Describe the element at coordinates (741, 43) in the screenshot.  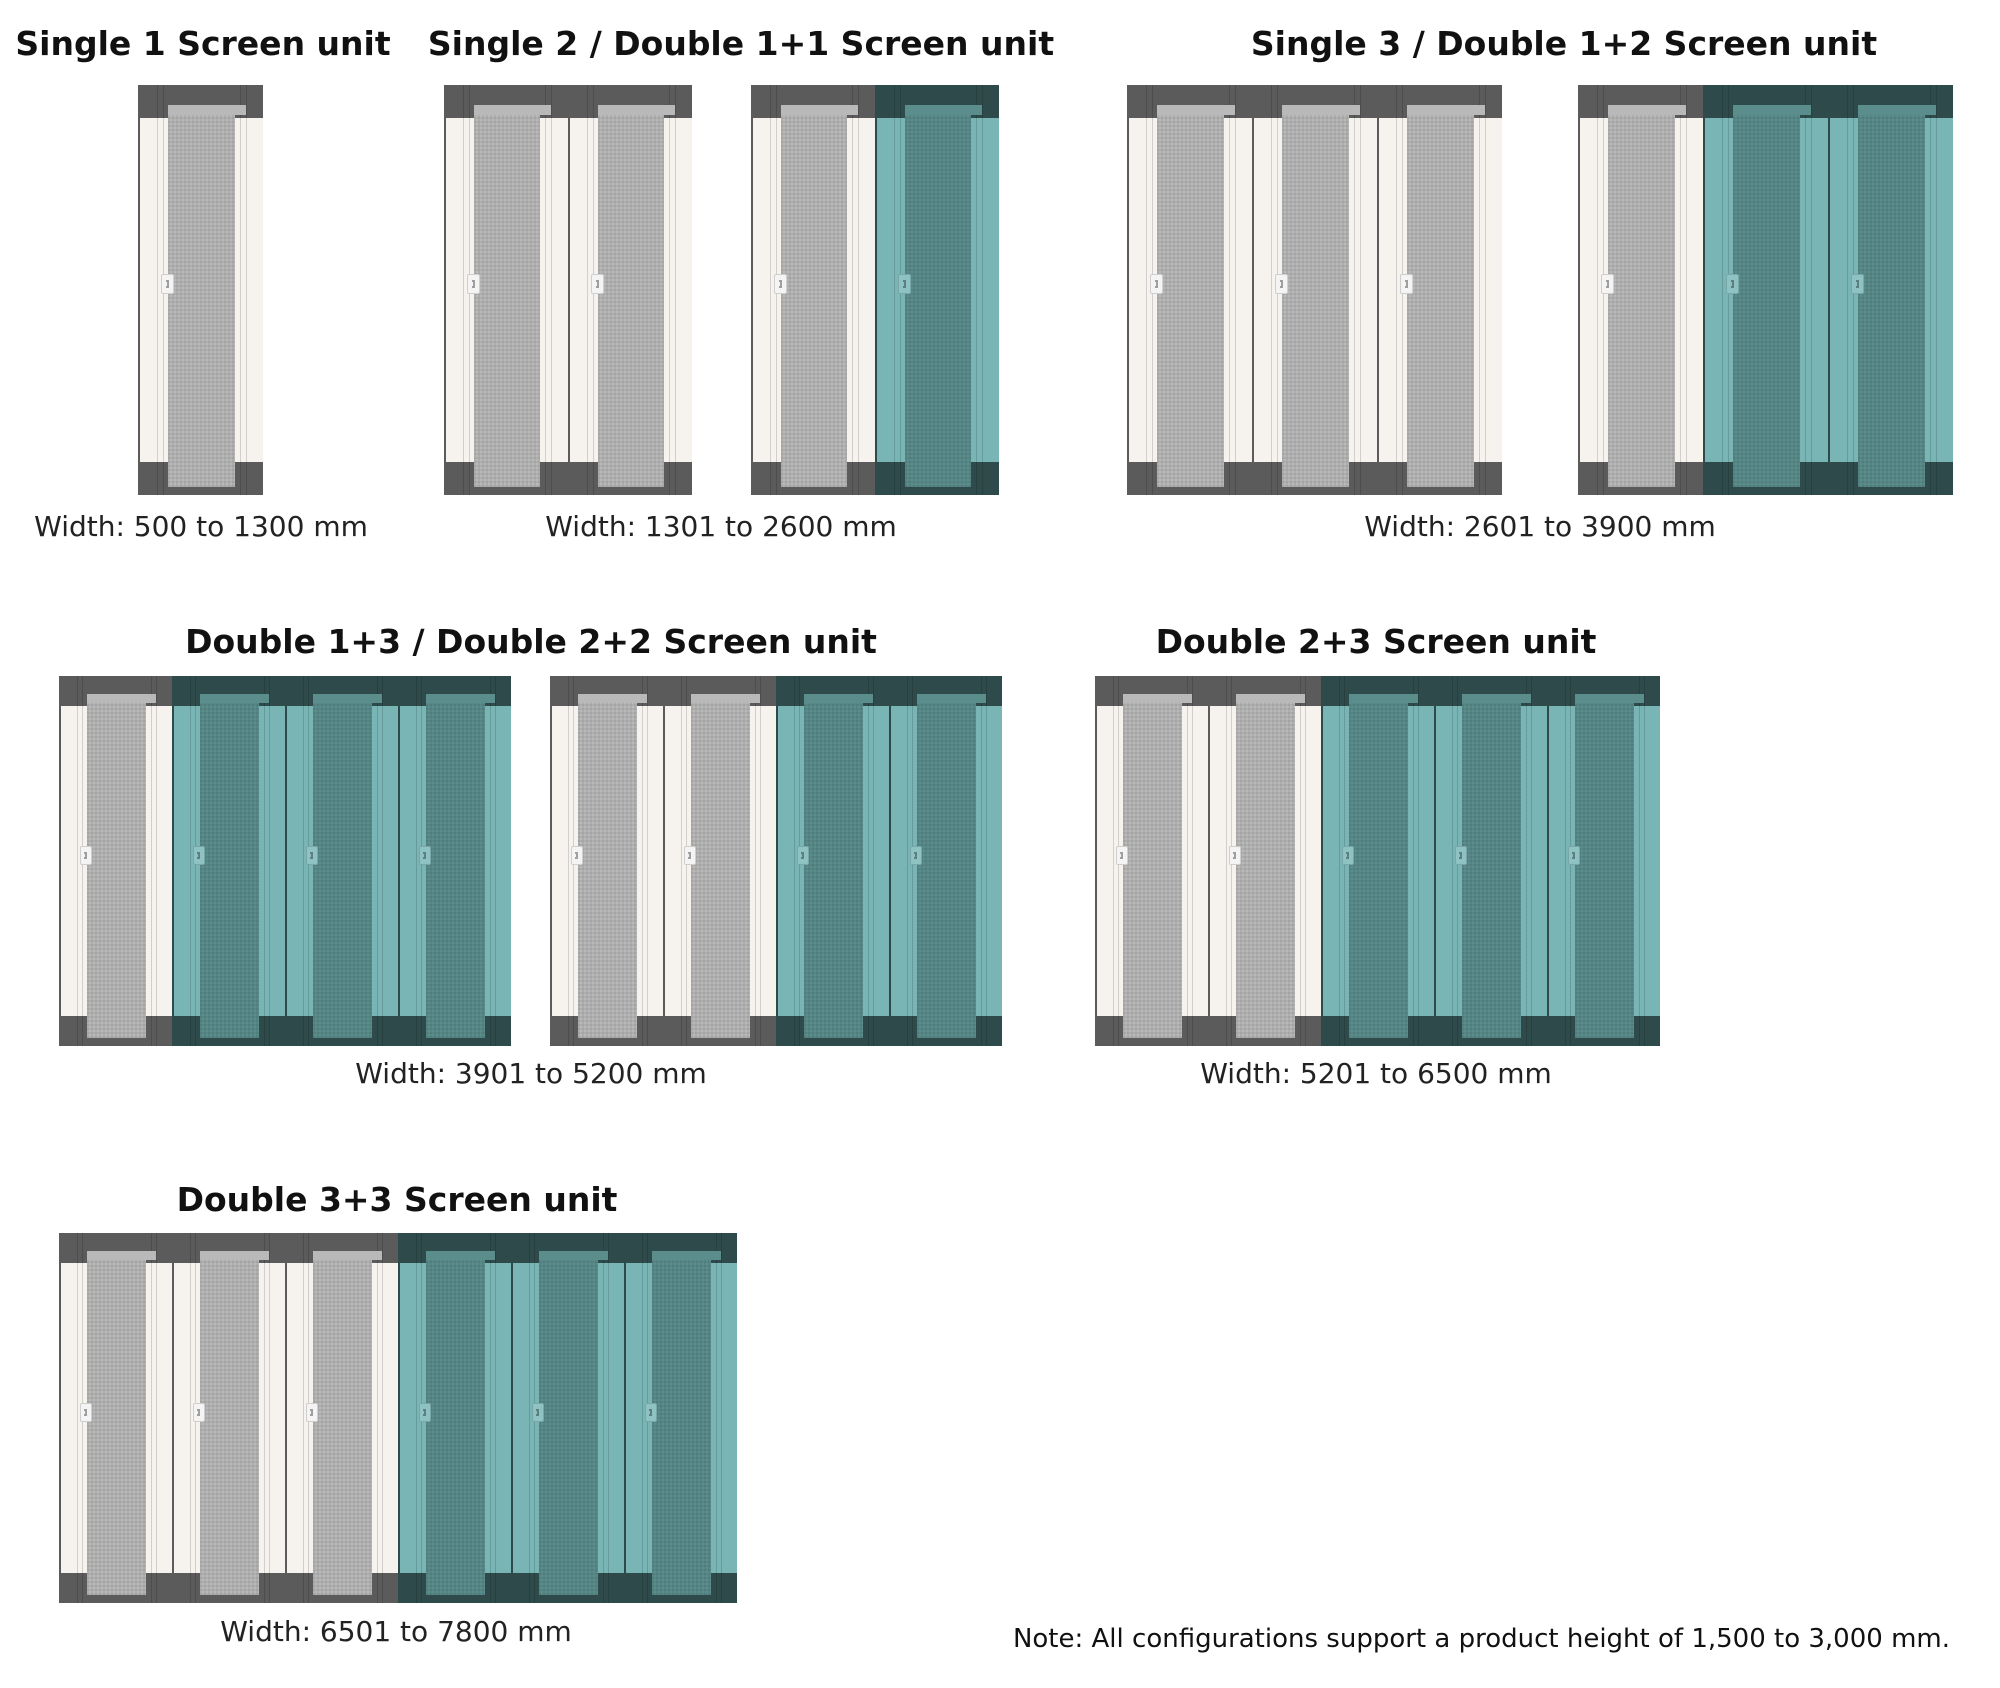
I see `config-title: Single 2 / Double 1+1 Screen unit` at that location.